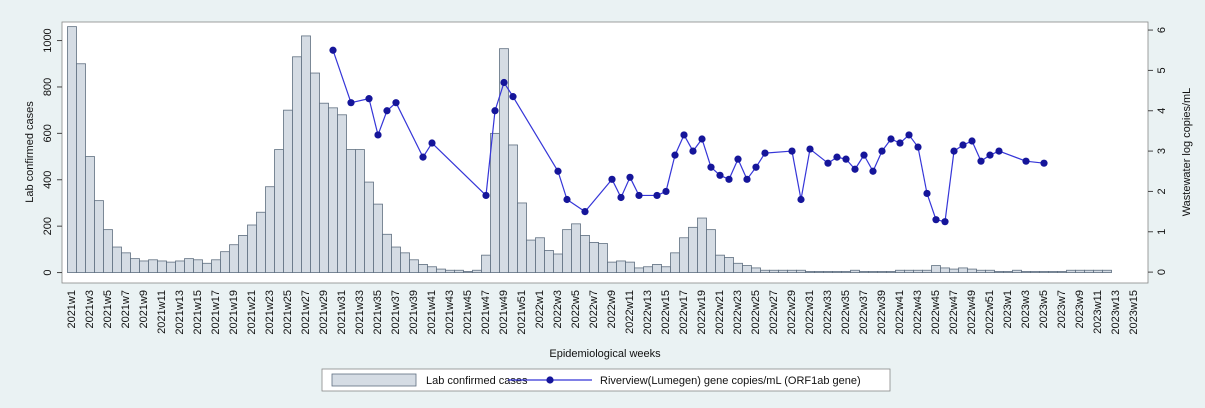  Describe the element at coordinates (378, 312) in the screenshot. I see `x-tick-label: 2021w35` at that location.